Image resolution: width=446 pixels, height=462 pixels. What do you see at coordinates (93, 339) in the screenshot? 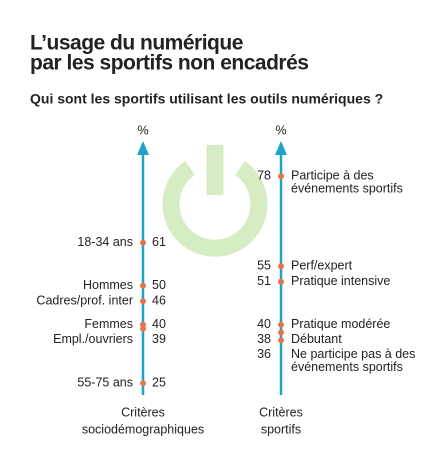
I see `category-label: Empl./ouvriers` at bounding box center [93, 339].